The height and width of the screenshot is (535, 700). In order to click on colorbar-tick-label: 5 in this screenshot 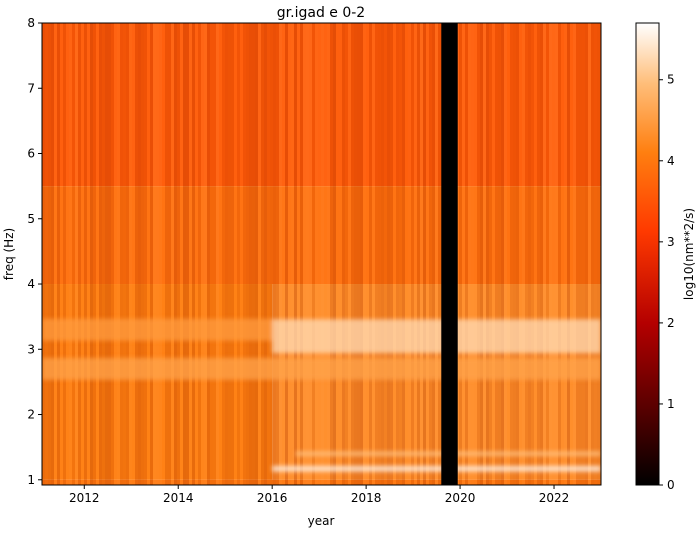, I will do `click(671, 80)`.